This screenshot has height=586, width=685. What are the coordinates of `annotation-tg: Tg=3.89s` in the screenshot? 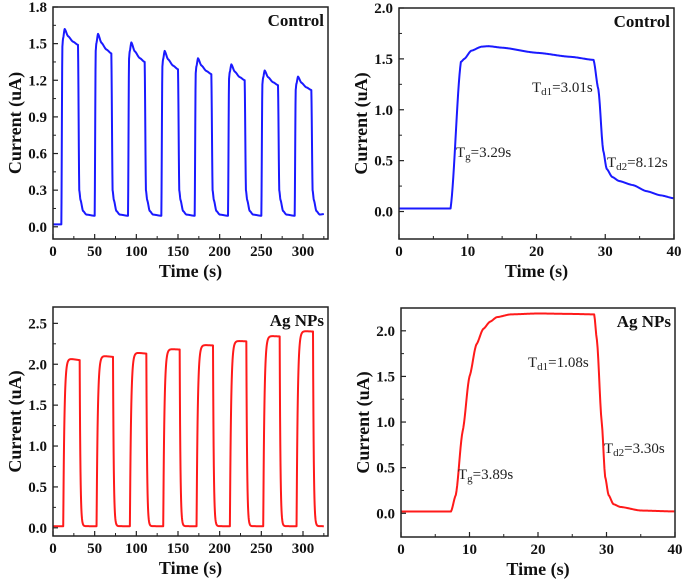 It's located at (485, 476).